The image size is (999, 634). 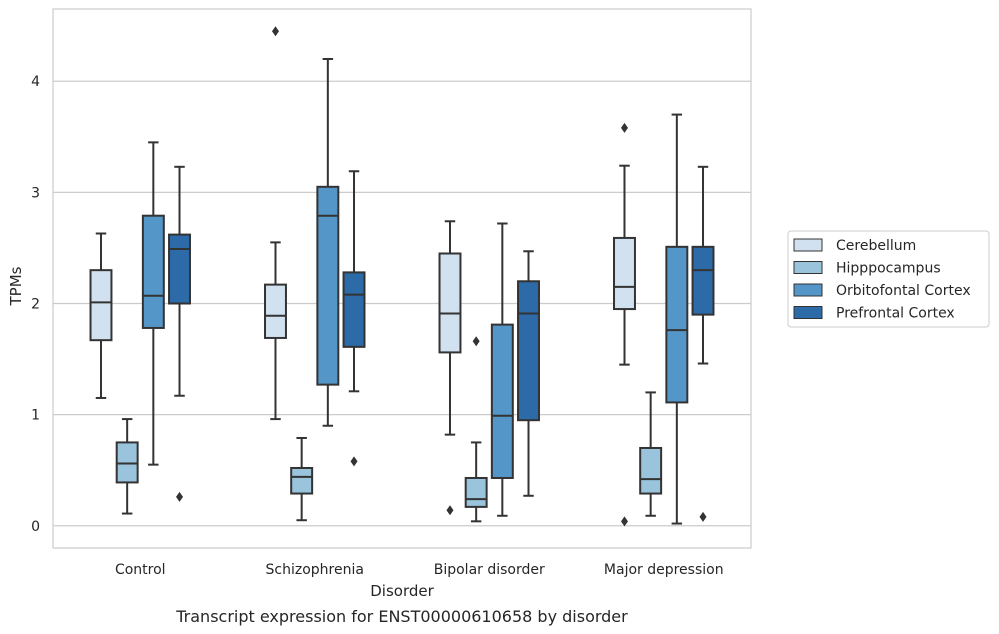 What do you see at coordinates (140, 570) in the screenshot?
I see `x-tick-label: Control` at bounding box center [140, 570].